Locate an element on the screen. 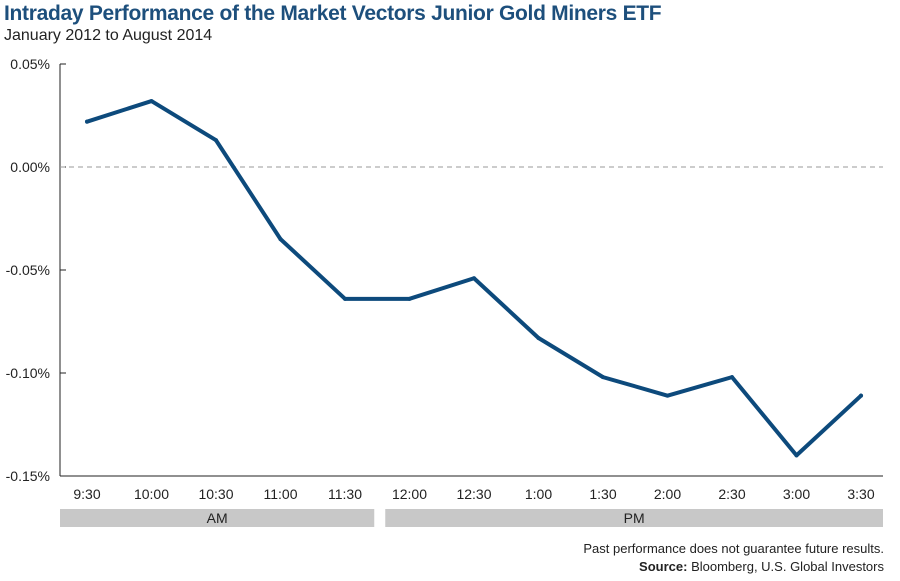 Image resolution: width=900 pixels, height=581 pixels. y-tick-label: 0.05% is located at coordinates (30, 64).